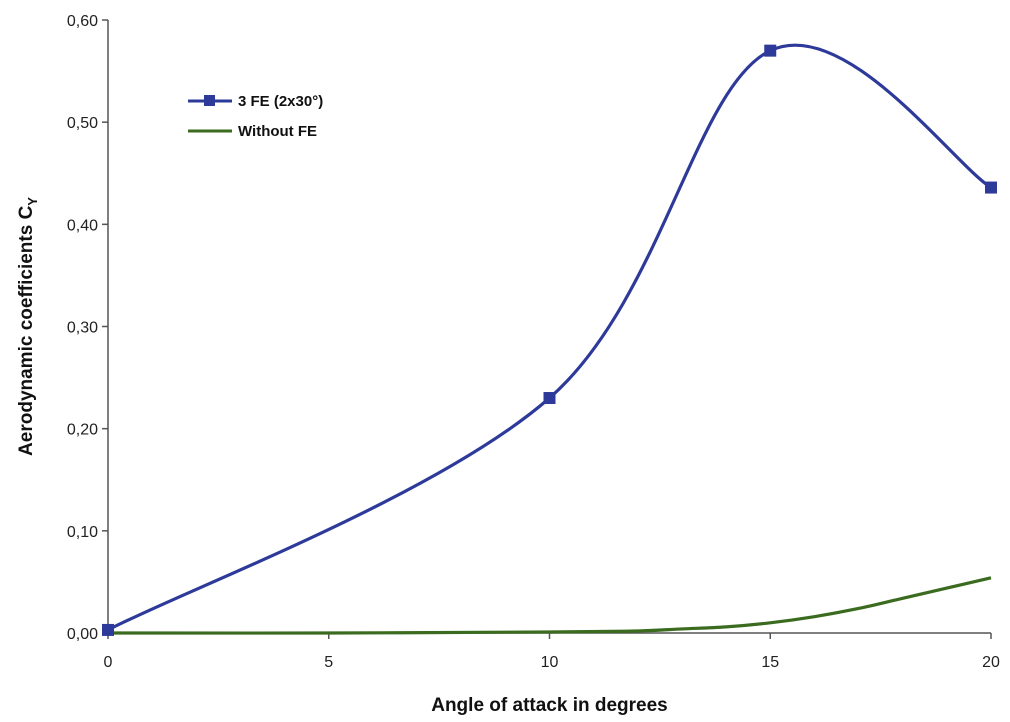 This screenshot has height=722, width=1010. What do you see at coordinates (552, 651) in the screenshot?
I see `x-axis: 0 5 10 15 20` at bounding box center [552, 651].